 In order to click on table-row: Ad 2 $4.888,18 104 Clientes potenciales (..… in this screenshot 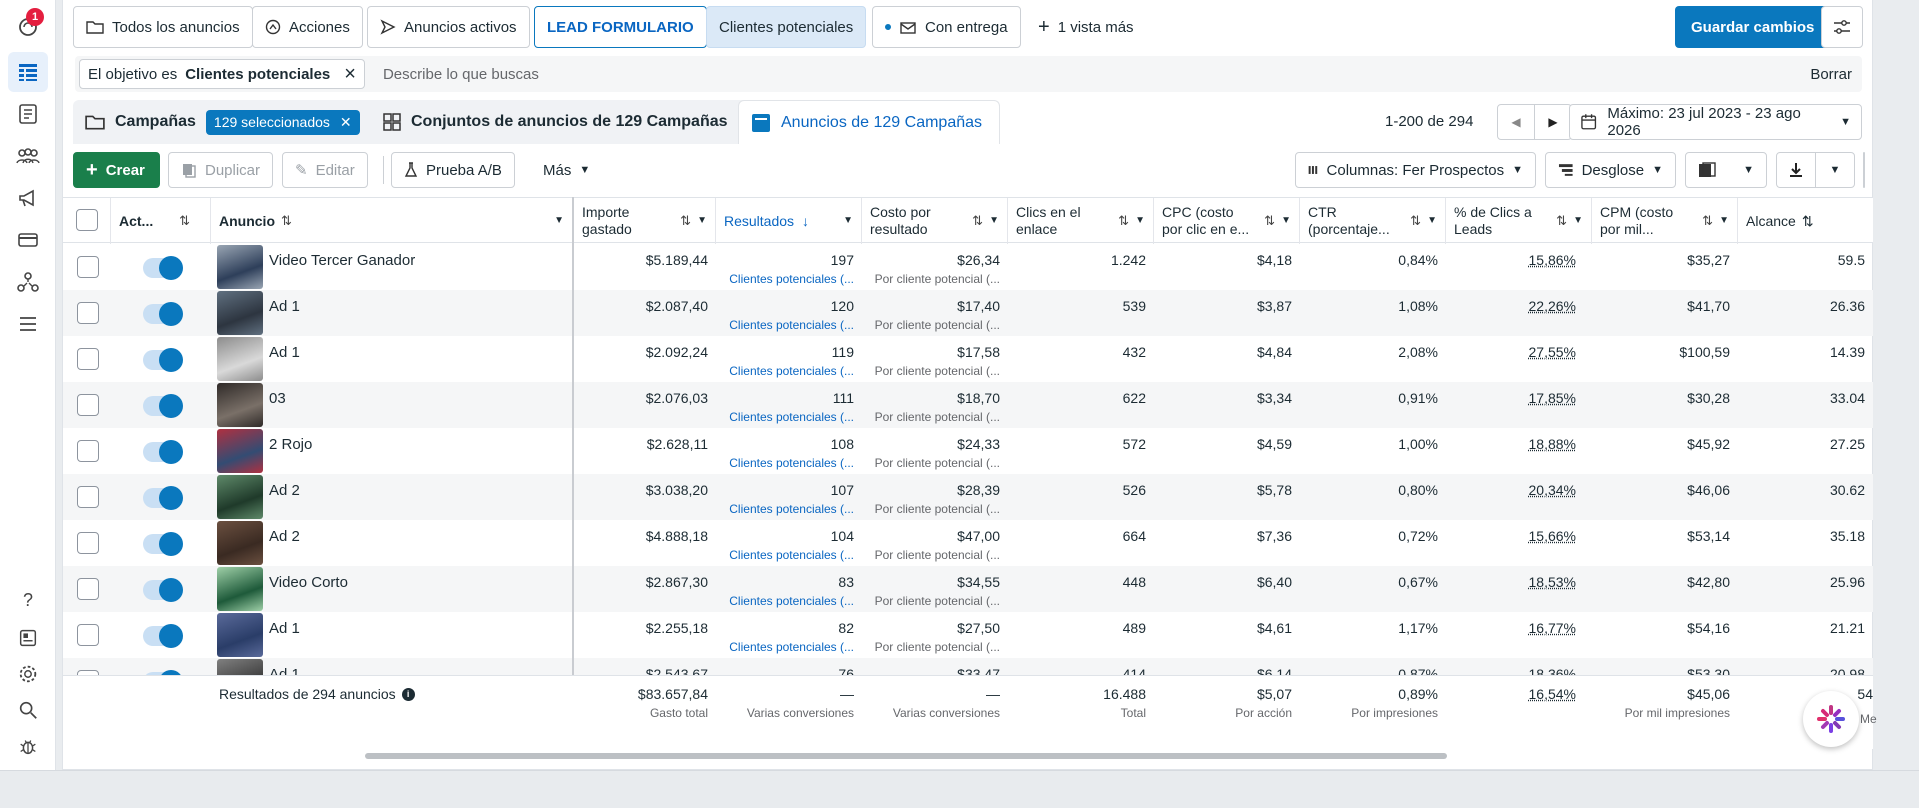, I will do `click(968, 543)`.